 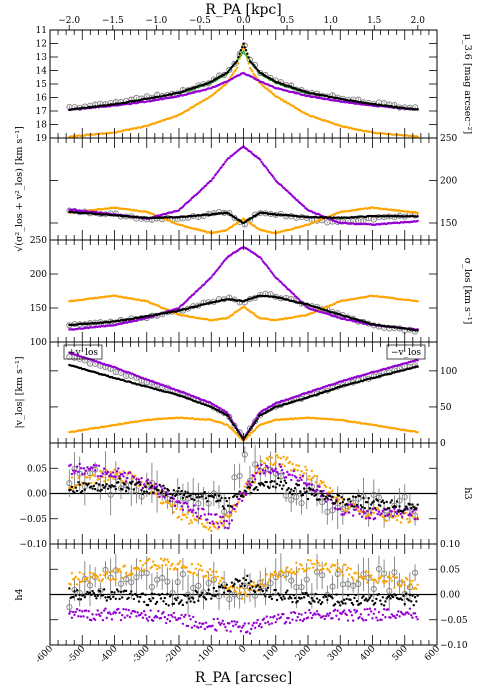 What do you see at coordinates (41, 31) in the screenshot?
I see `y-tick-label: 11` at bounding box center [41, 31].